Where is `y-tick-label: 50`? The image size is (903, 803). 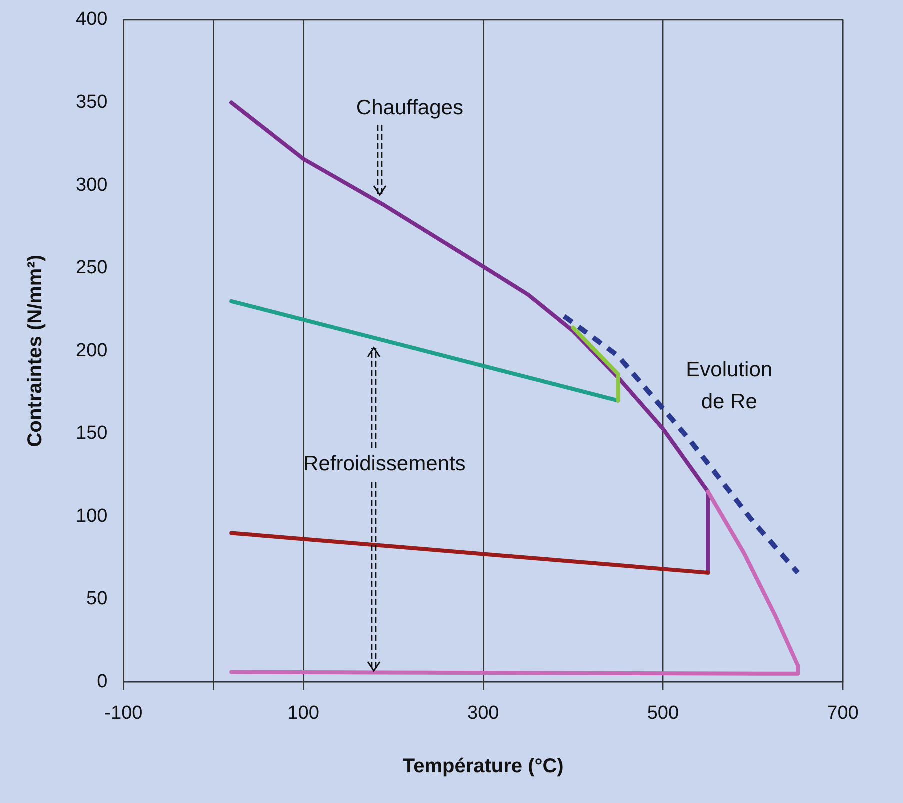 y-tick-label: 50 is located at coordinates (97, 599).